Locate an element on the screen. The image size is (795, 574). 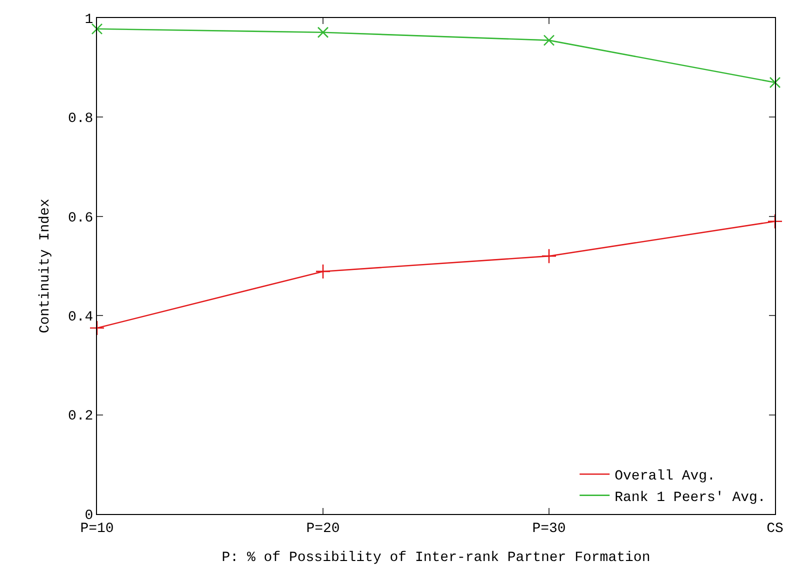
y-axis-title: Continuity Index is located at coordinates (46, 266).